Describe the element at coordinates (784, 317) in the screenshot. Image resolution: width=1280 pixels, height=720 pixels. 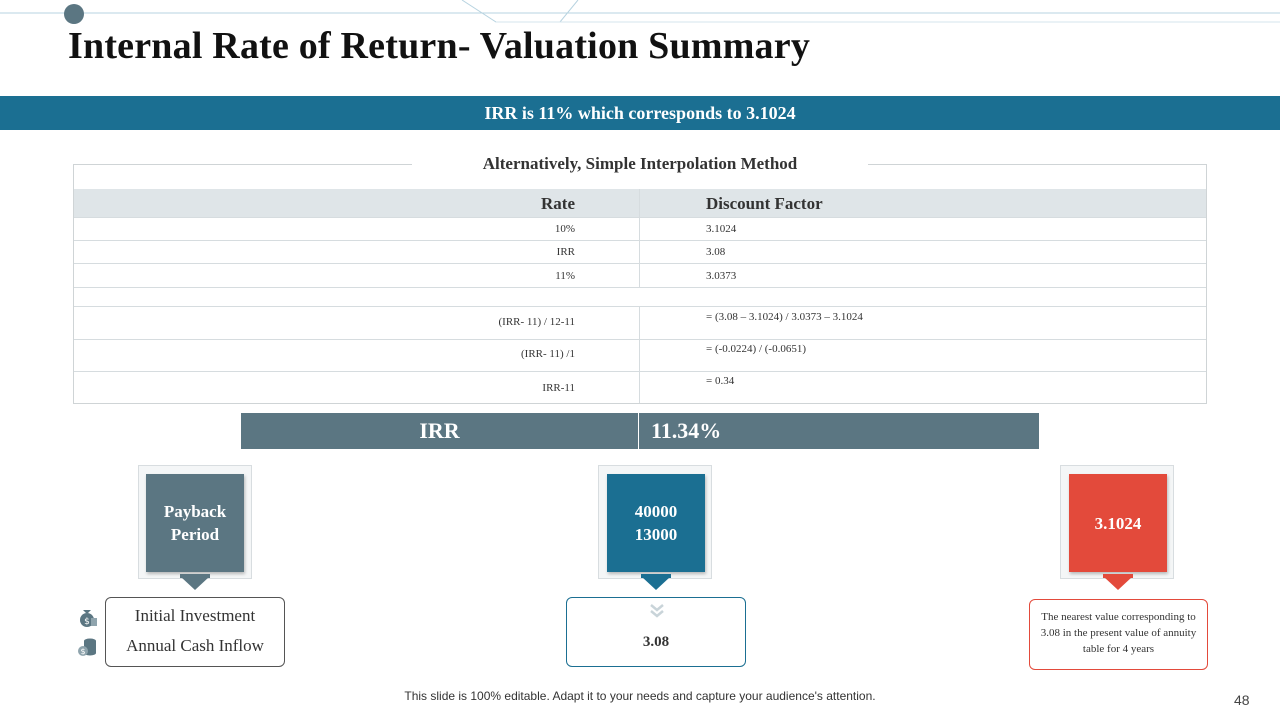
I see `factor-cell: = (3.08 – 3.1024) / 3.0373 – 3.1024` at that location.